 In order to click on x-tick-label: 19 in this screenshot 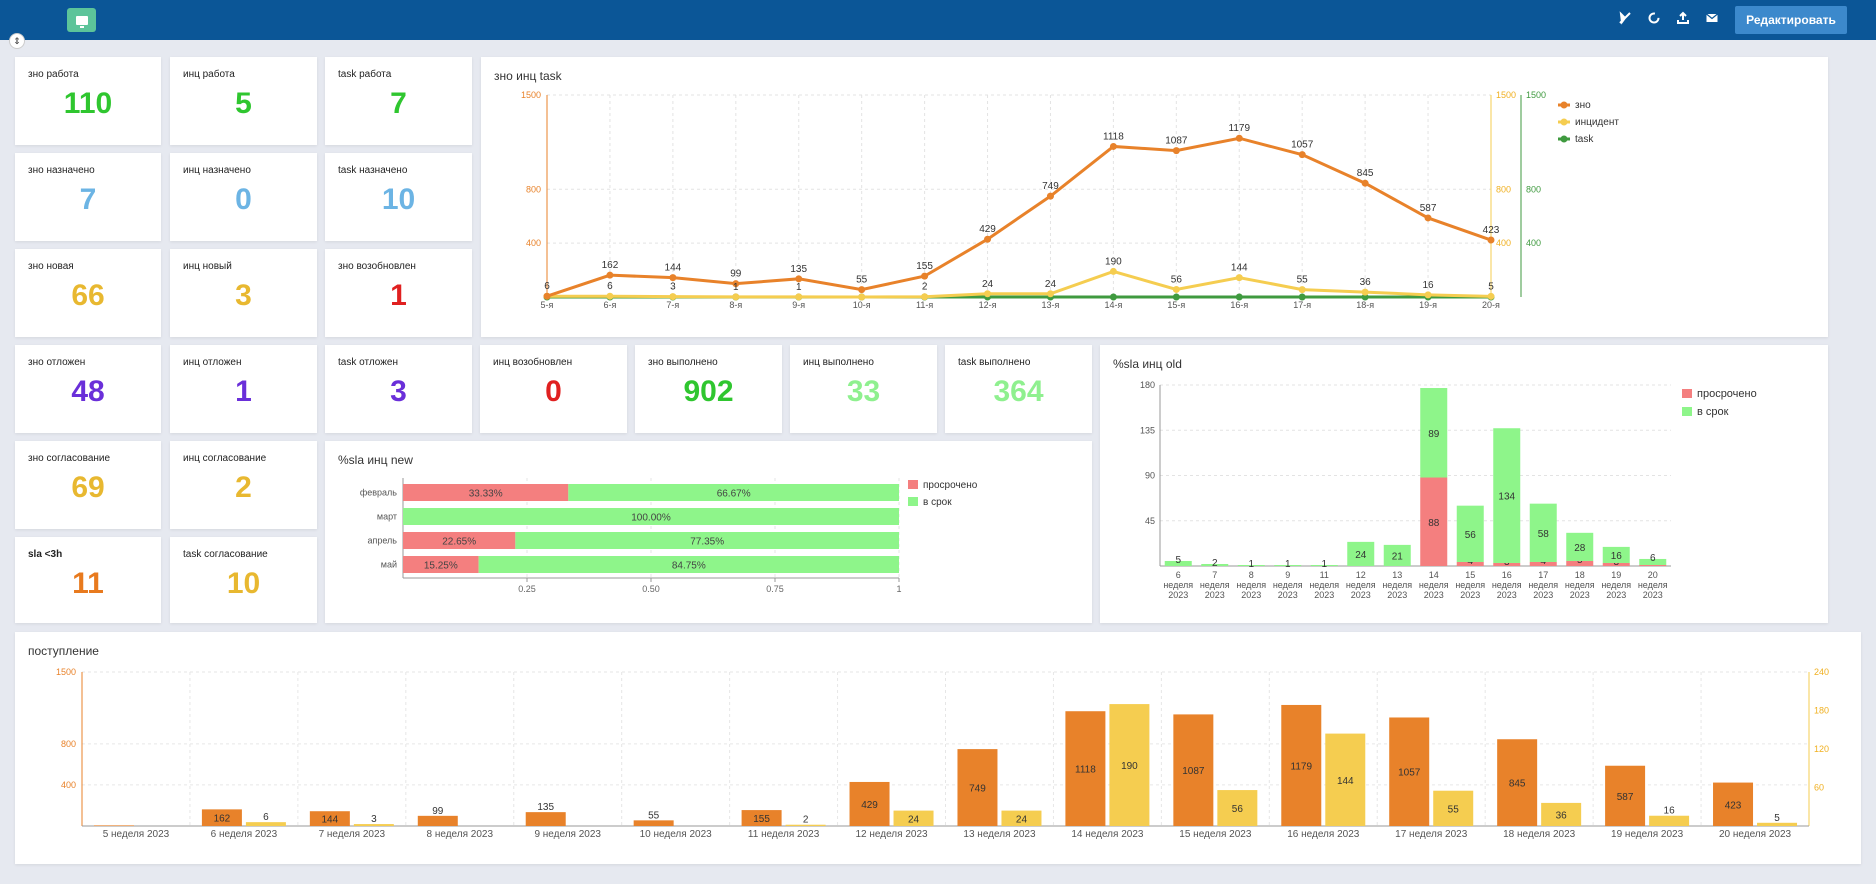, I will do `click(1616, 575)`.